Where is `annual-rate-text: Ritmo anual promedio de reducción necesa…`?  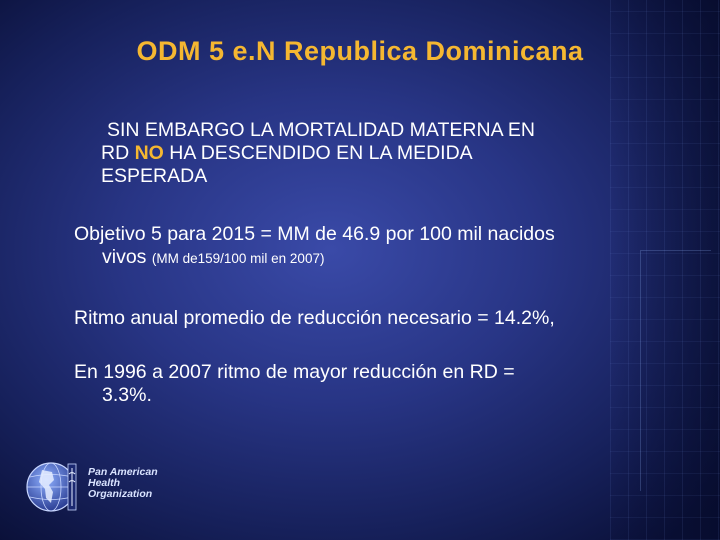
annual-rate-text: Ritmo anual promedio de reducción necesa… is located at coordinates (379, 318).